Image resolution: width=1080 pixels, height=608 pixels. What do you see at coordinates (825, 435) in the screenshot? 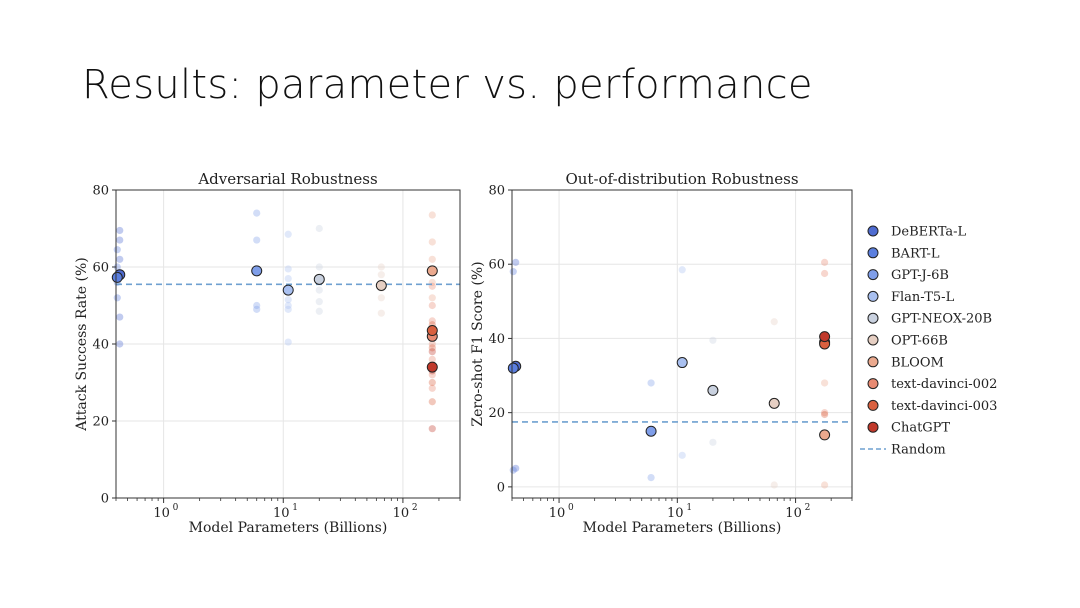
I see `point-bloom` at bounding box center [825, 435].